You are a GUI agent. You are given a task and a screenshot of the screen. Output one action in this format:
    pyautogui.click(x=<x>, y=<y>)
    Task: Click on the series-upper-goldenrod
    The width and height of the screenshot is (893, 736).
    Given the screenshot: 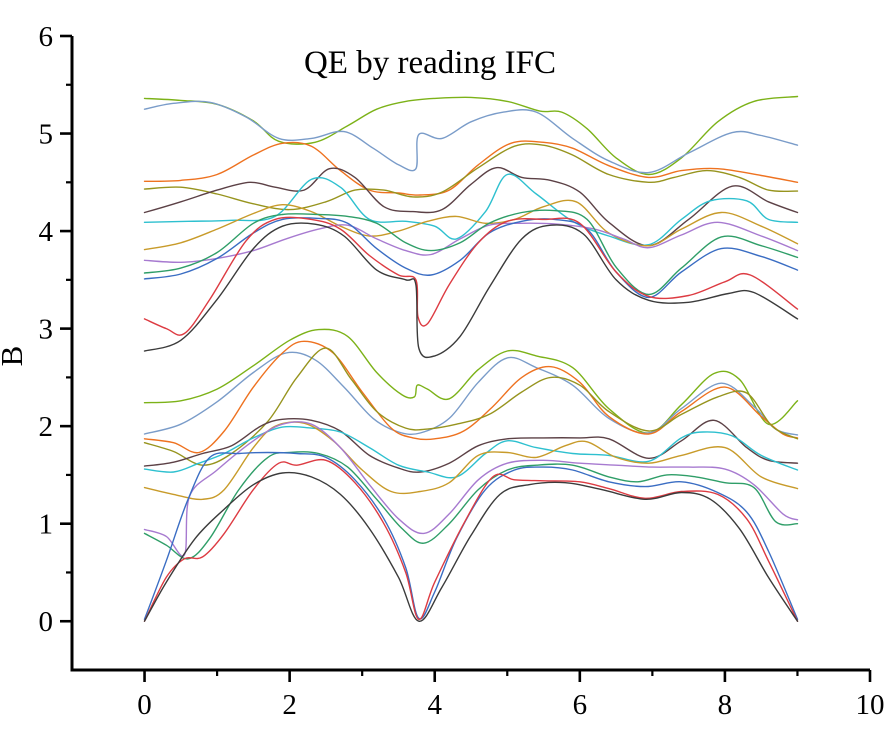 What is the action you would take?
    pyautogui.click(x=471, y=225)
    